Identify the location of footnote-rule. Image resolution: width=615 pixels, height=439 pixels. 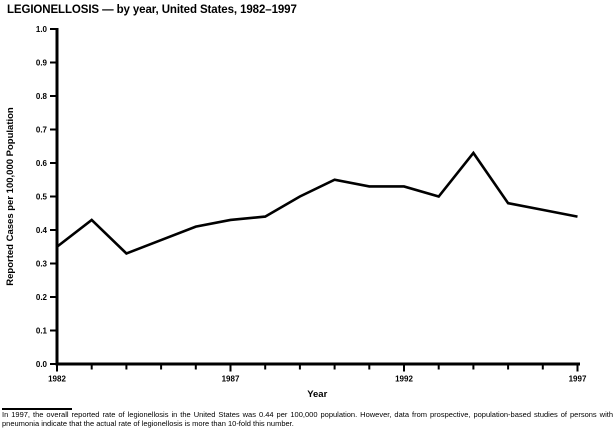
(37, 409).